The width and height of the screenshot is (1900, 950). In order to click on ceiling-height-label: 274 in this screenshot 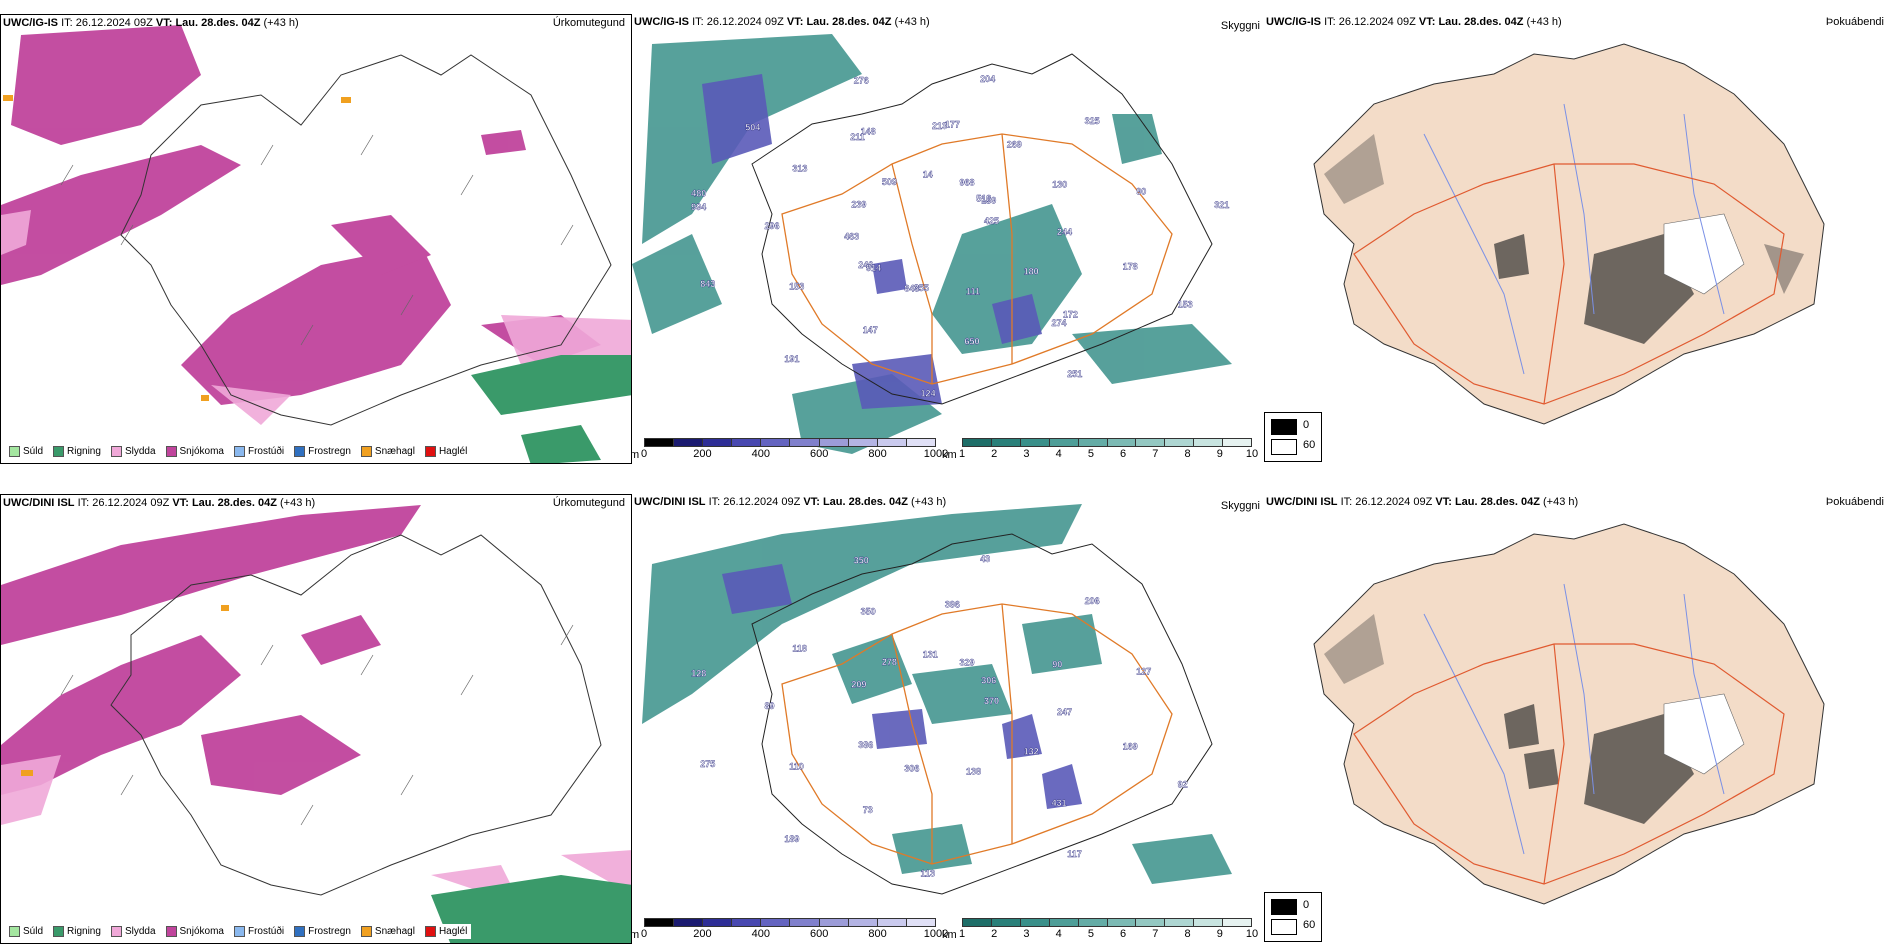, I will do `click(1059, 323)`.